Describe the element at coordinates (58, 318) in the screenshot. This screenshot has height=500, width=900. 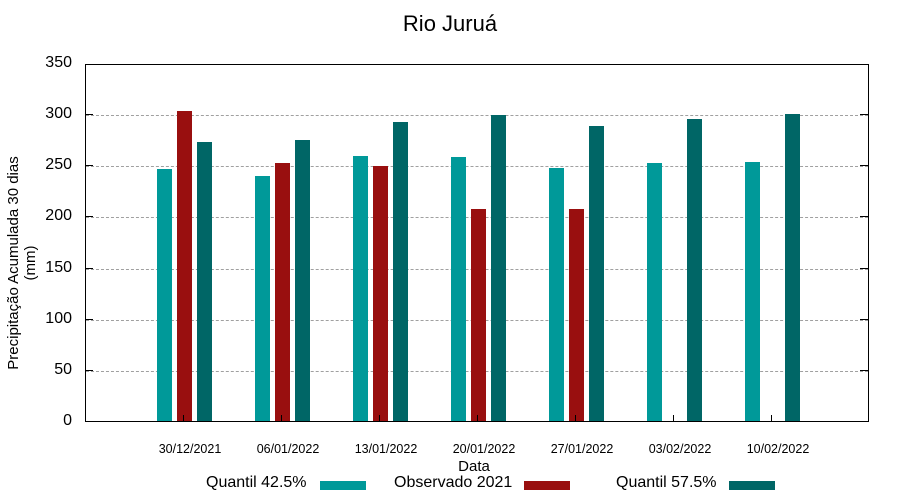
I see `y-tick-label: 100` at that location.